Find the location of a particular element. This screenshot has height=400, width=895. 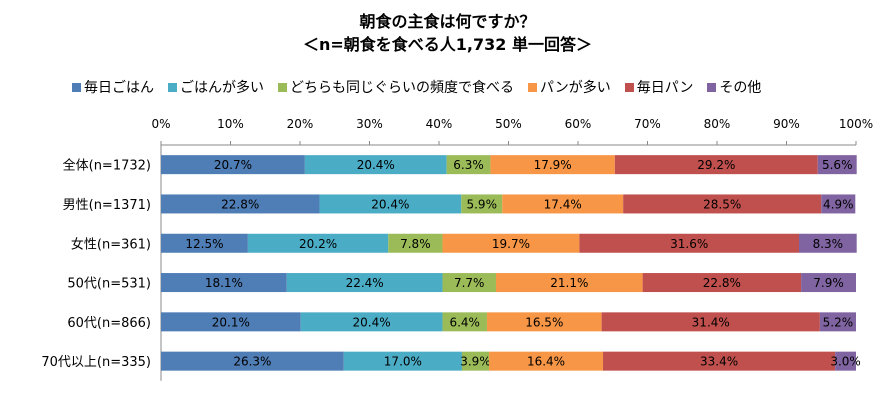

data-label: 21.1% is located at coordinates (569, 283).